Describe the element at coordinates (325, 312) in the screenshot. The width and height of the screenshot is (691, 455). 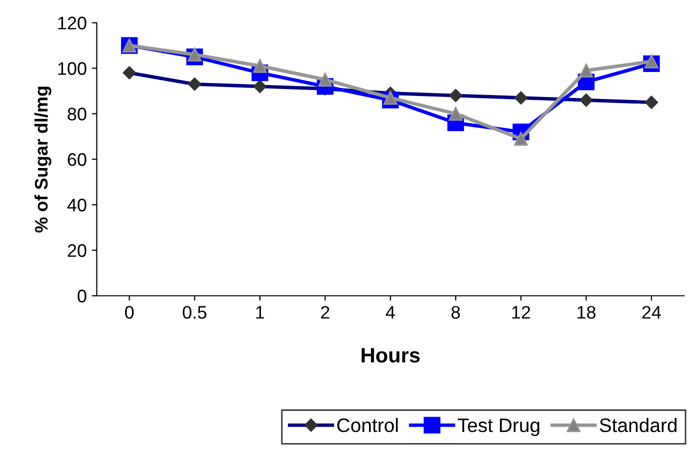
I see `x-tick-label: 2` at that location.